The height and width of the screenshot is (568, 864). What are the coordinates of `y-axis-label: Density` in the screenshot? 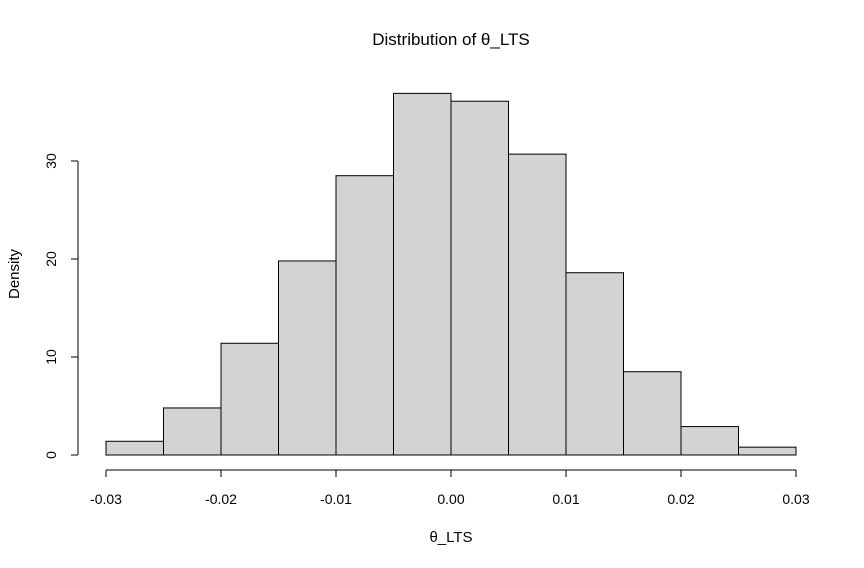 It's located at (14, 273).